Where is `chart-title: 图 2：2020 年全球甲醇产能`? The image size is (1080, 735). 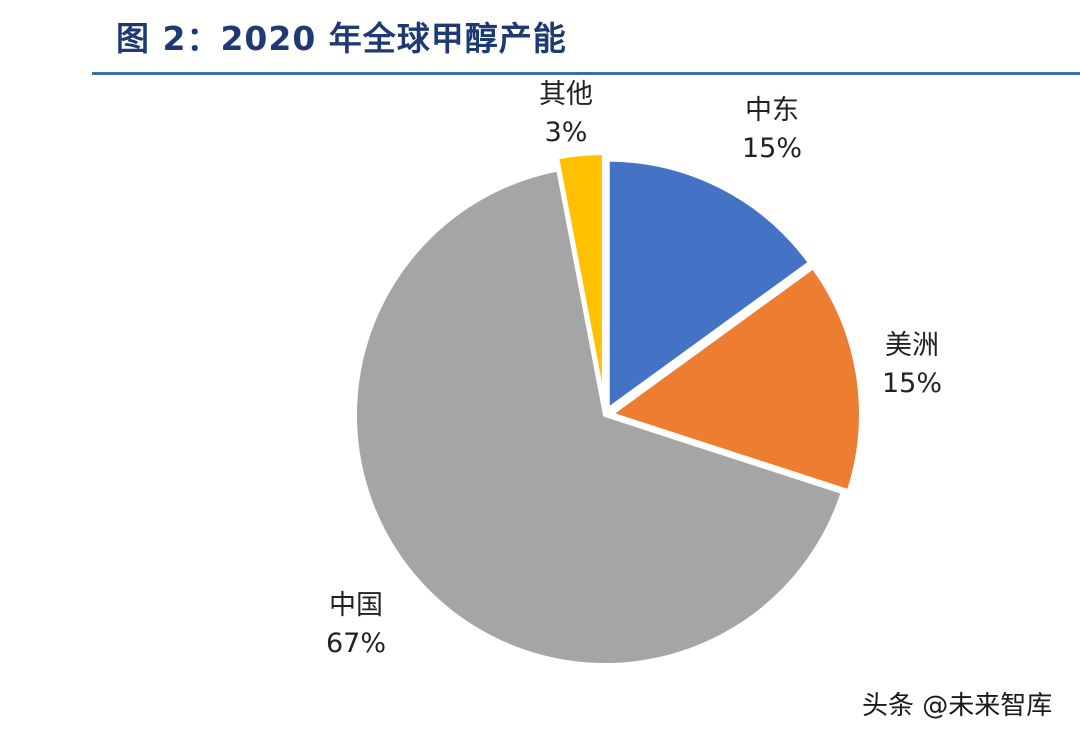
chart-title: 图 2：2020 年全球甲醇产能 is located at coordinates (341, 38).